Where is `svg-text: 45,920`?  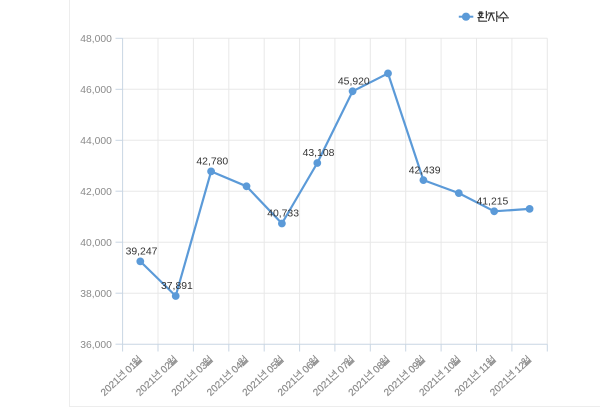 svg-text: 45,920 is located at coordinates (354, 82).